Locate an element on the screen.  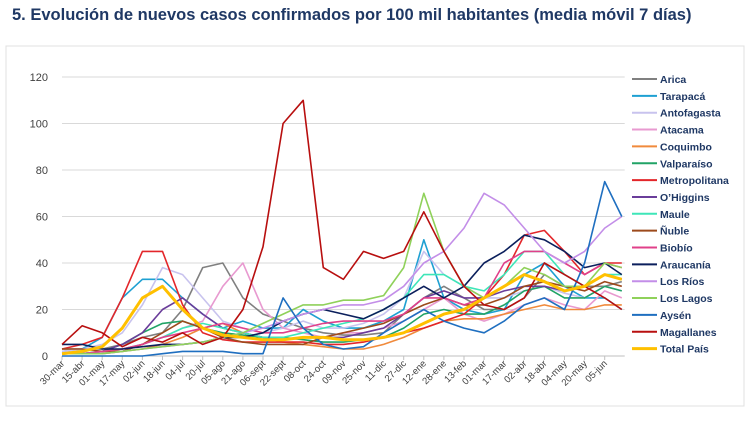
legend-label: Los Ríos is located at coordinates (682, 282).